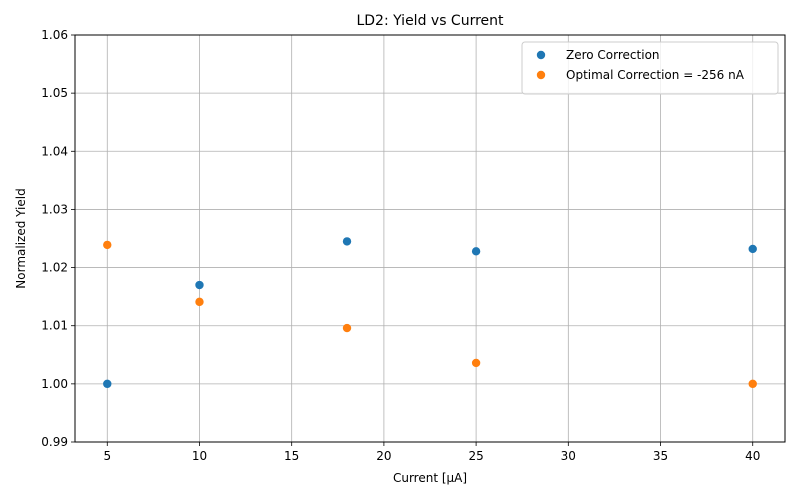  I want to click on x-tick-label: 15, so click(291, 456).